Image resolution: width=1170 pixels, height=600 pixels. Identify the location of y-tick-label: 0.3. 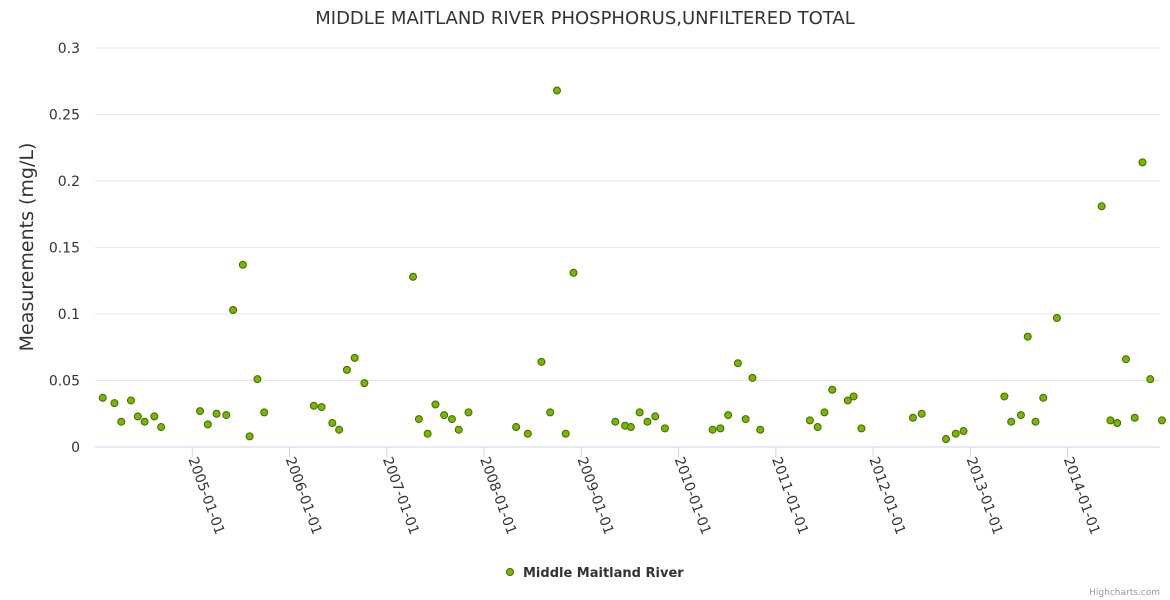
(69, 49).